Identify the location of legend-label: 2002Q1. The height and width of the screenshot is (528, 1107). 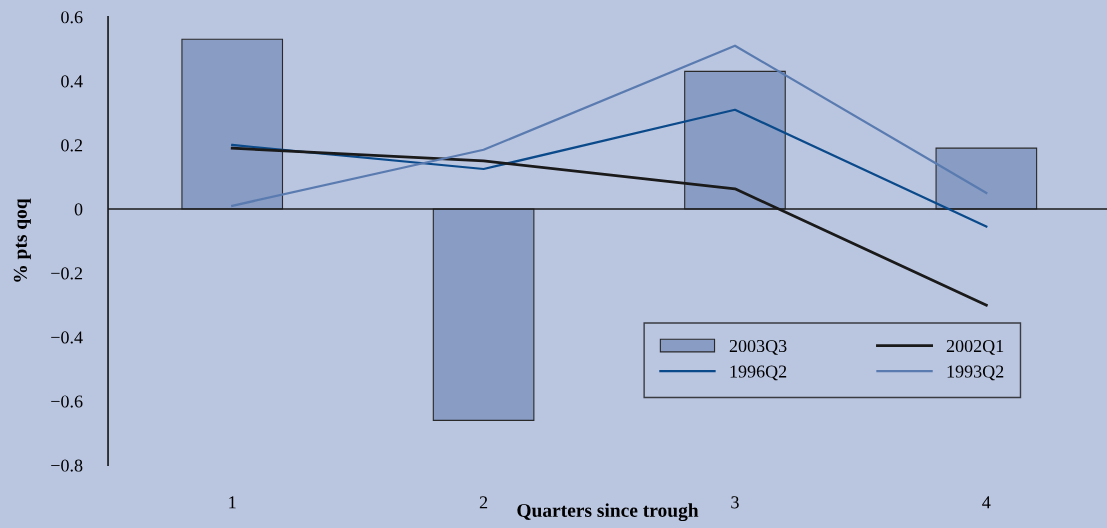
(975, 347).